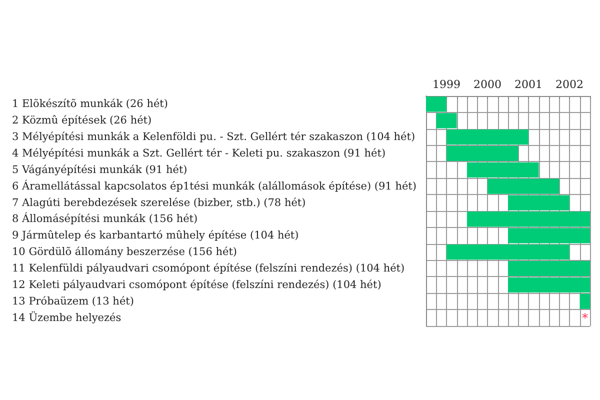  What do you see at coordinates (446, 84) in the screenshot?
I see `x-tick-label: 1999` at bounding box center [446, 84].